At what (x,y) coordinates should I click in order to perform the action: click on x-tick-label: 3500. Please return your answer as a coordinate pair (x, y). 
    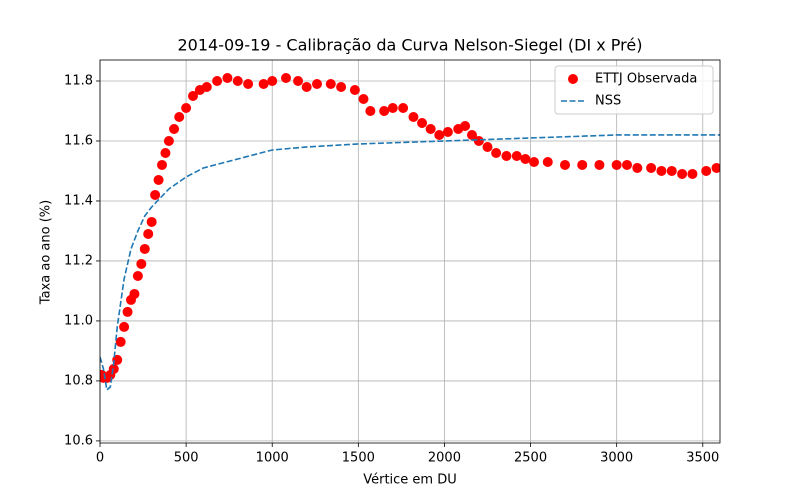
    Looking at the image, I should click on (702, 458).